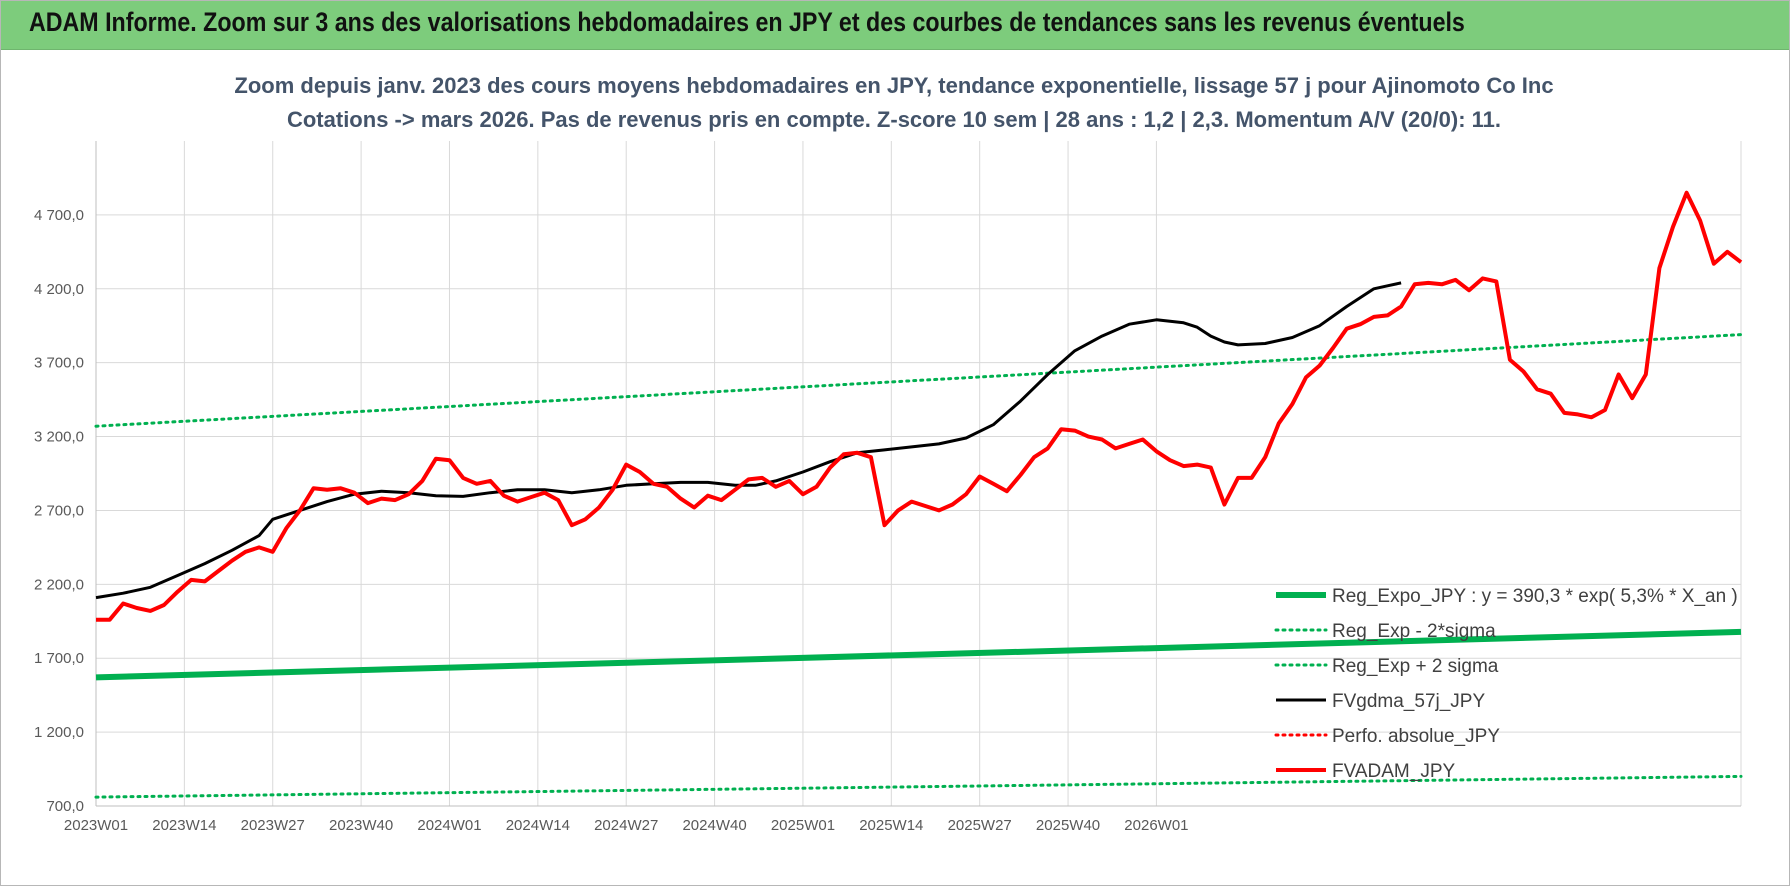 The image size is (1790, 886). What do you see at coordinates (273, 825) in the screenshot?
I see `x-tick-label: 2023W27` at bounding box center [273, 825].